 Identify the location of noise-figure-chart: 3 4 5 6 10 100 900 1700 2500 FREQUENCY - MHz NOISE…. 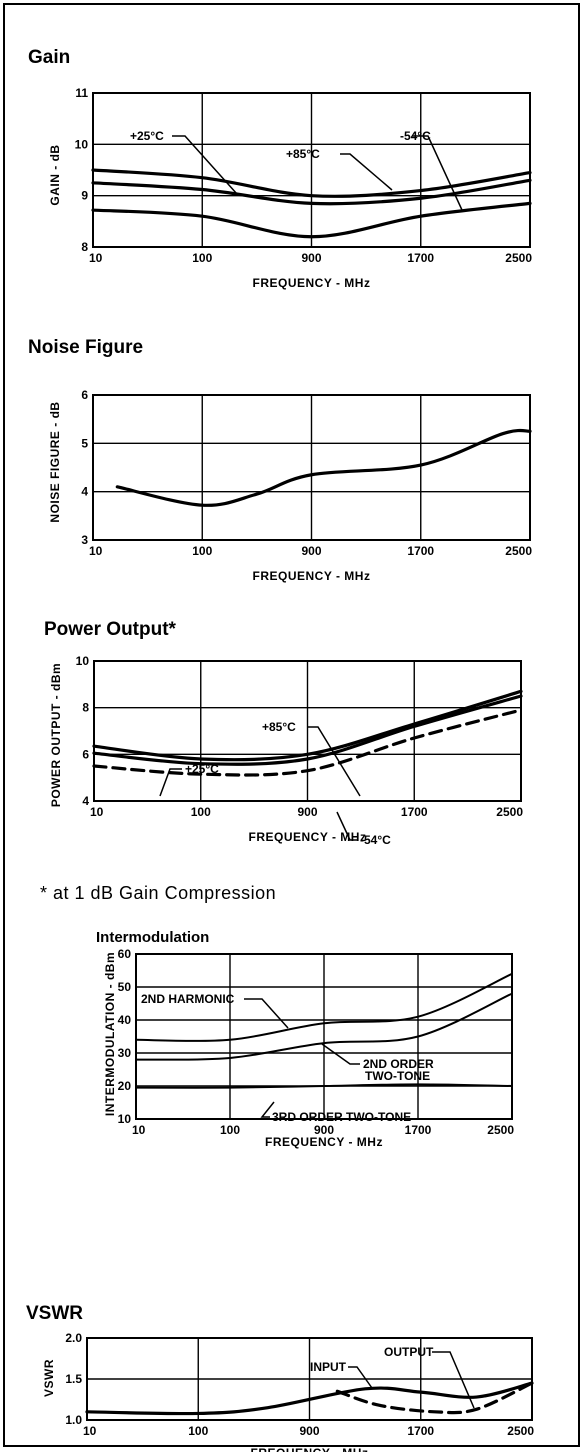
(290, 485).